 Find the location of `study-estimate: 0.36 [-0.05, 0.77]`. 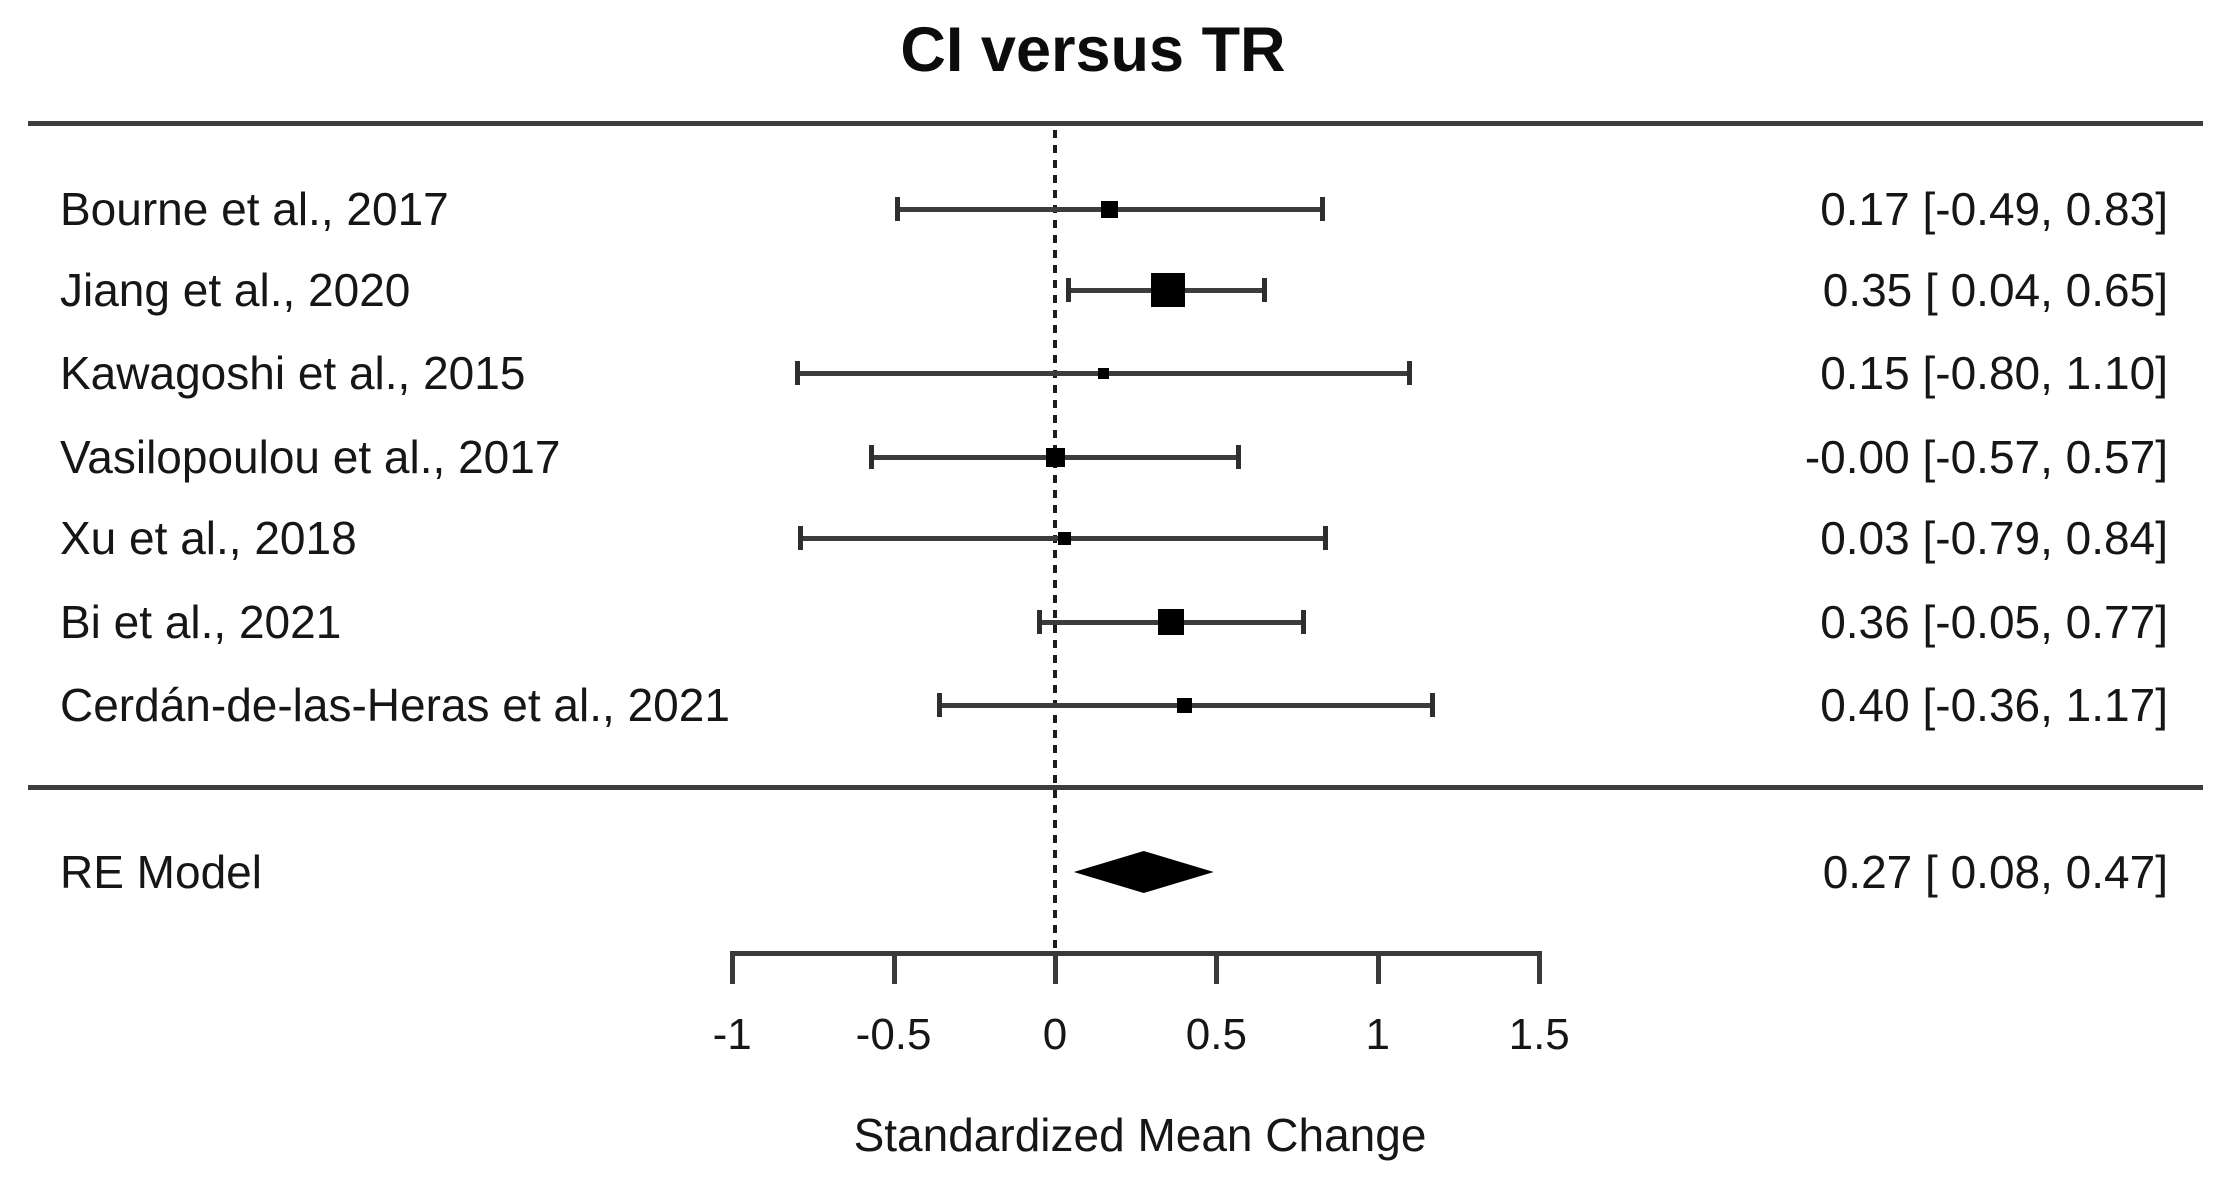

study-estimate: 0.36 [-0.05, 0.77] is located at coordinates (1994, 622).